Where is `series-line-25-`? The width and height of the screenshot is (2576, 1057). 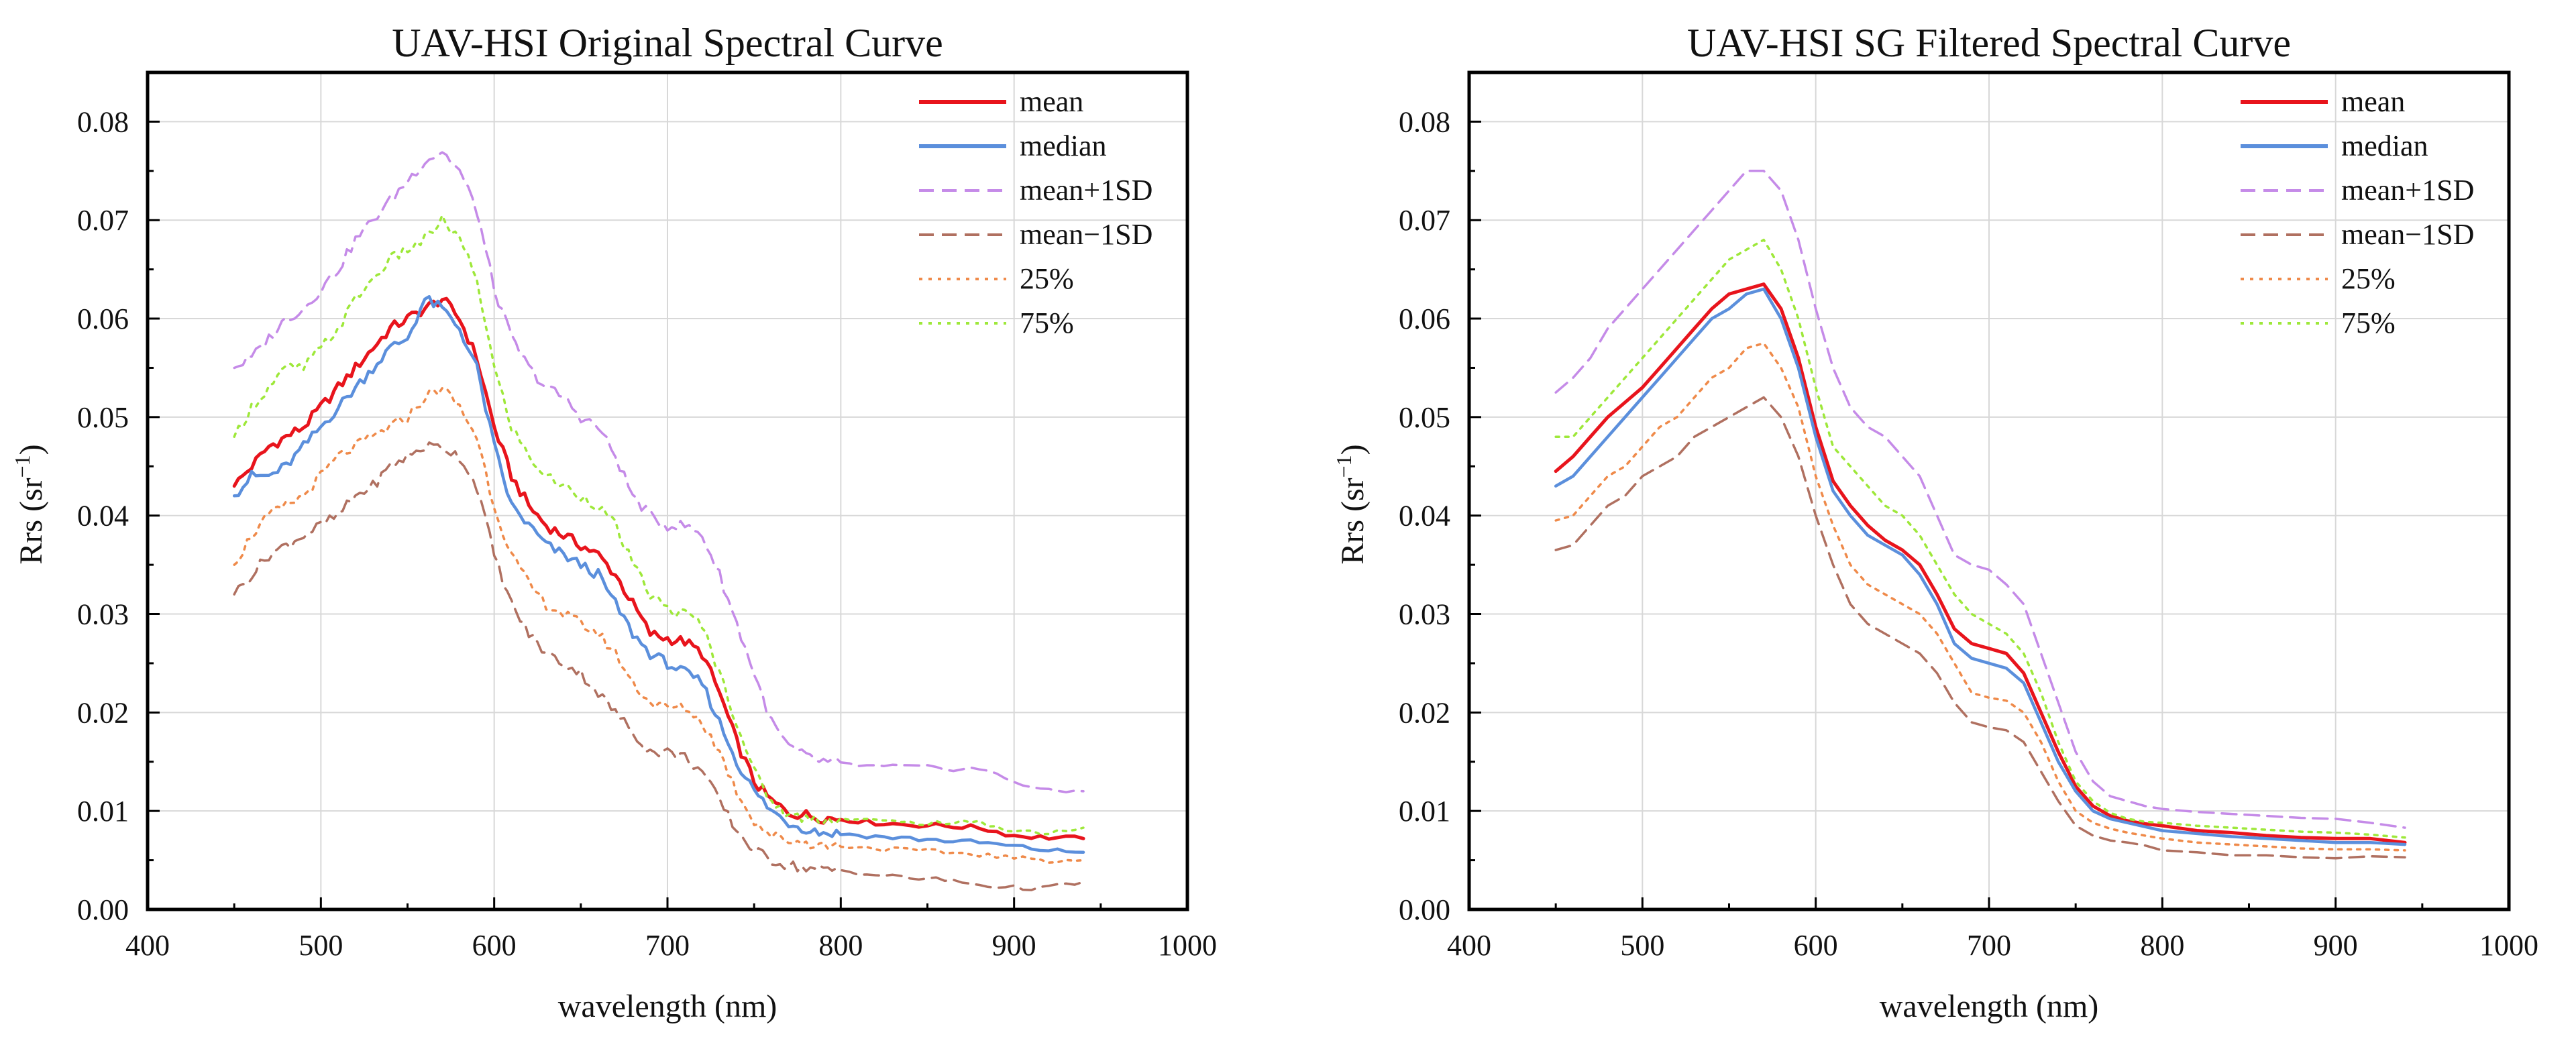 series-line-25- is located at coordinates (659, 625).